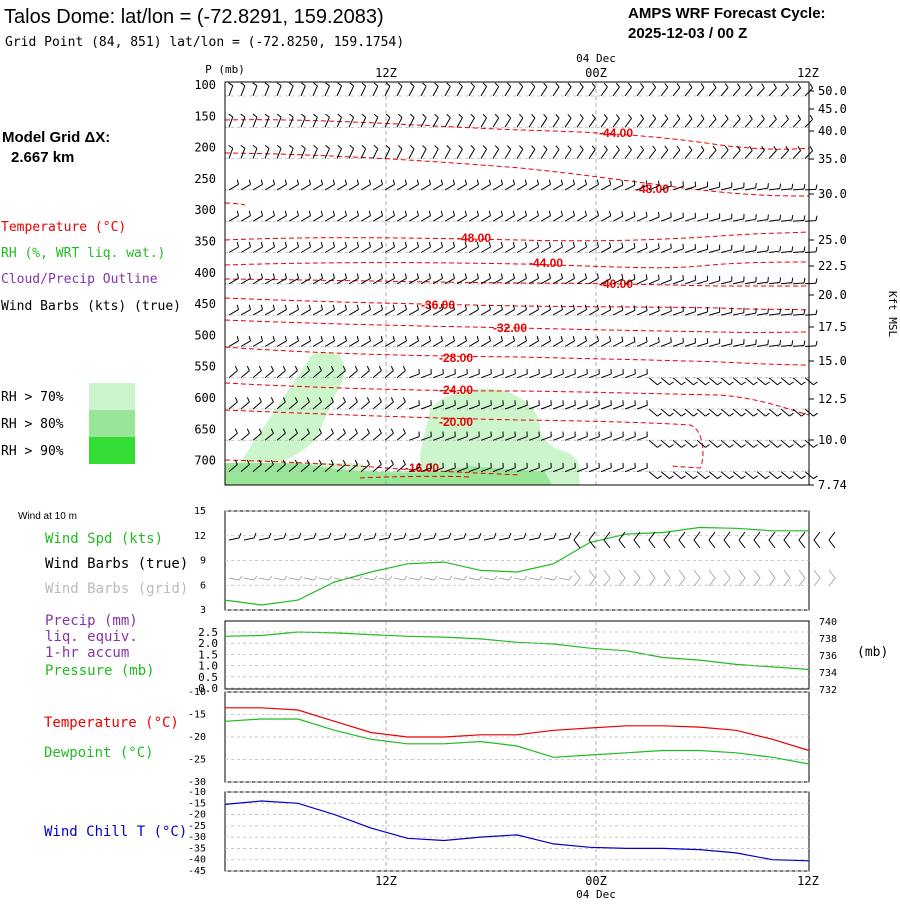 The image size is (900, 905). I want to click on height-tick-label: 17.5, so click(832, 327).